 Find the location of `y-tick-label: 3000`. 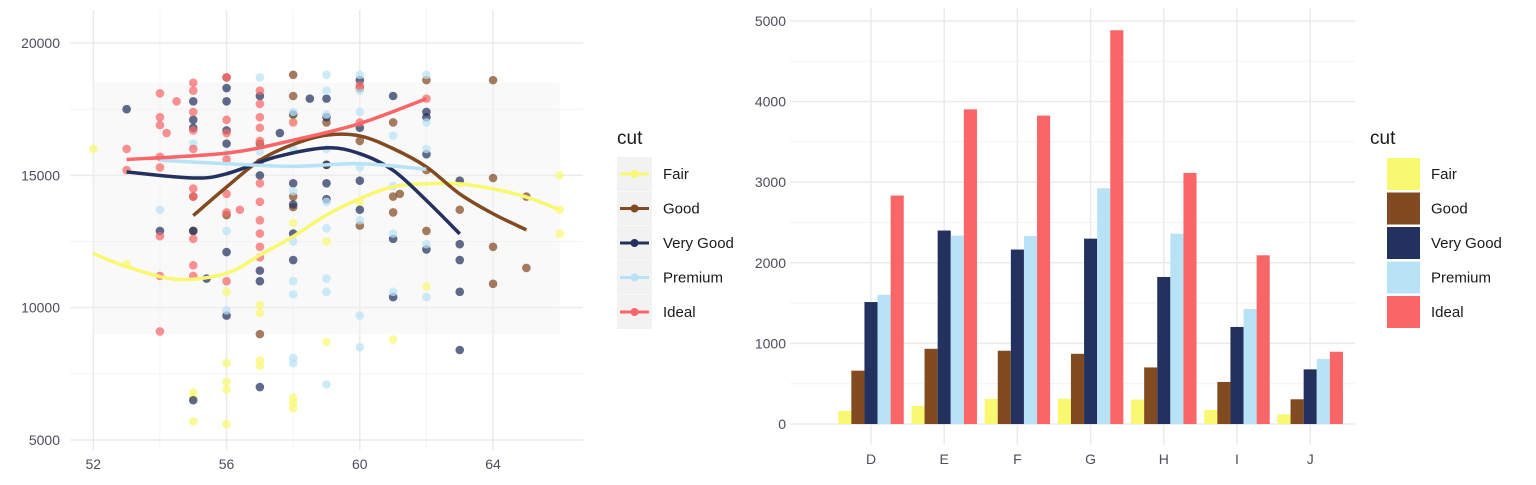

y-tick-label: 3000 is located at coordinates (770, 182).